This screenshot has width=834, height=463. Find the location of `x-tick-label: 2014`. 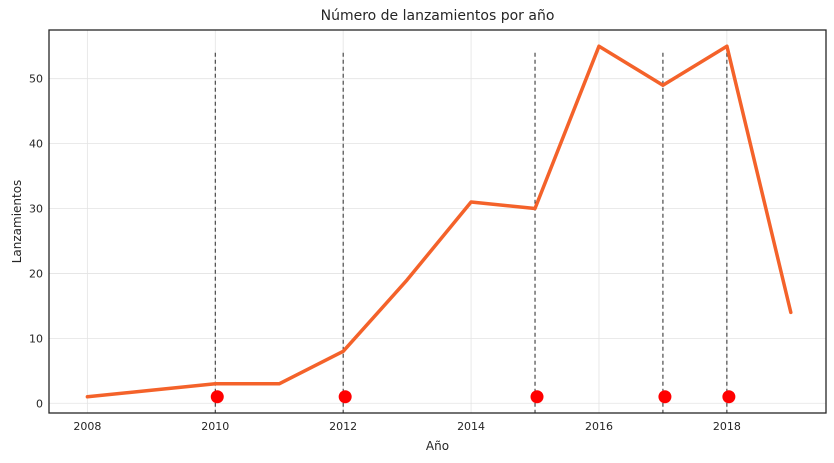

x-tick-label: 2014 is located at coordinates (471, 426).